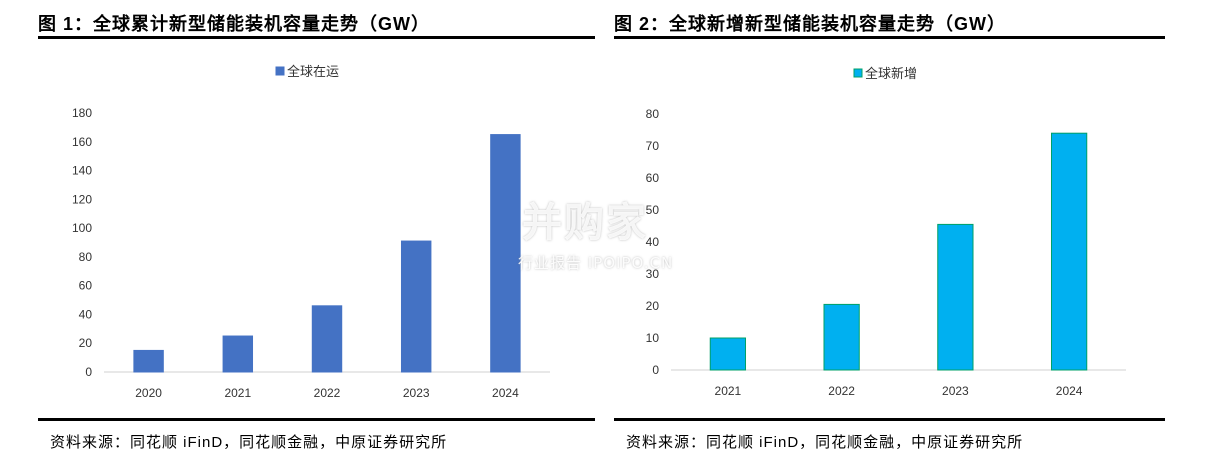 The image size is (1225, 463). I want to click on legend-label: 全球在运, so click(313, 72).